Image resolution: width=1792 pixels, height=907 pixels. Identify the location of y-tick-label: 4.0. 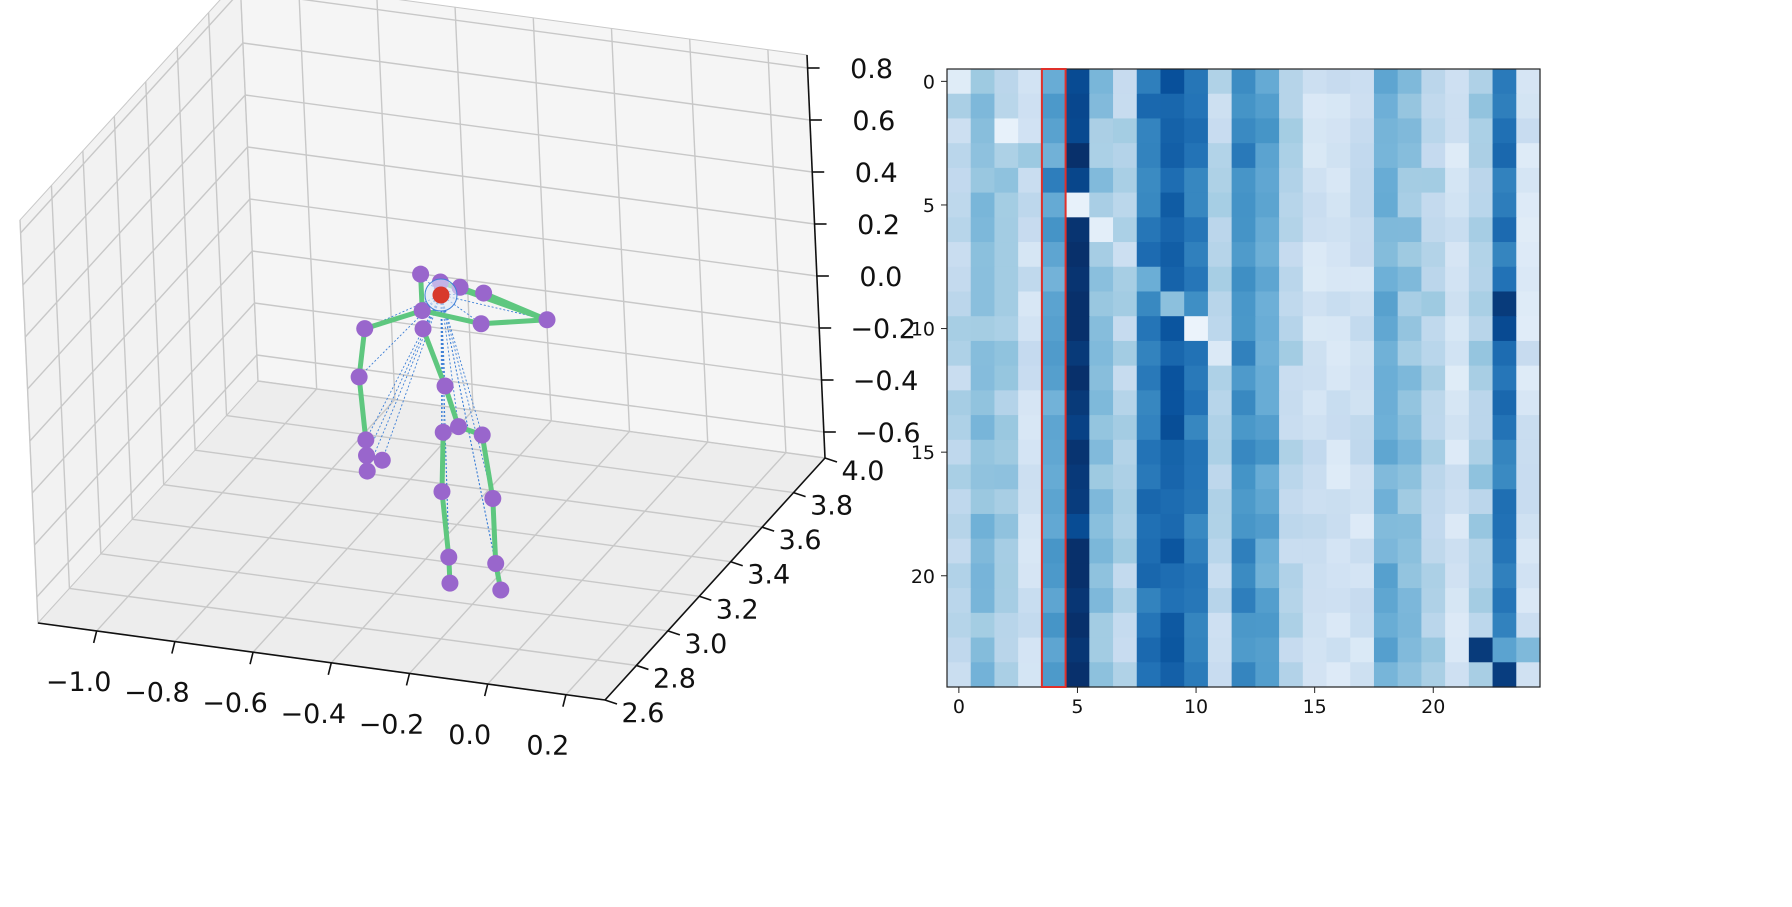
(863, 471).